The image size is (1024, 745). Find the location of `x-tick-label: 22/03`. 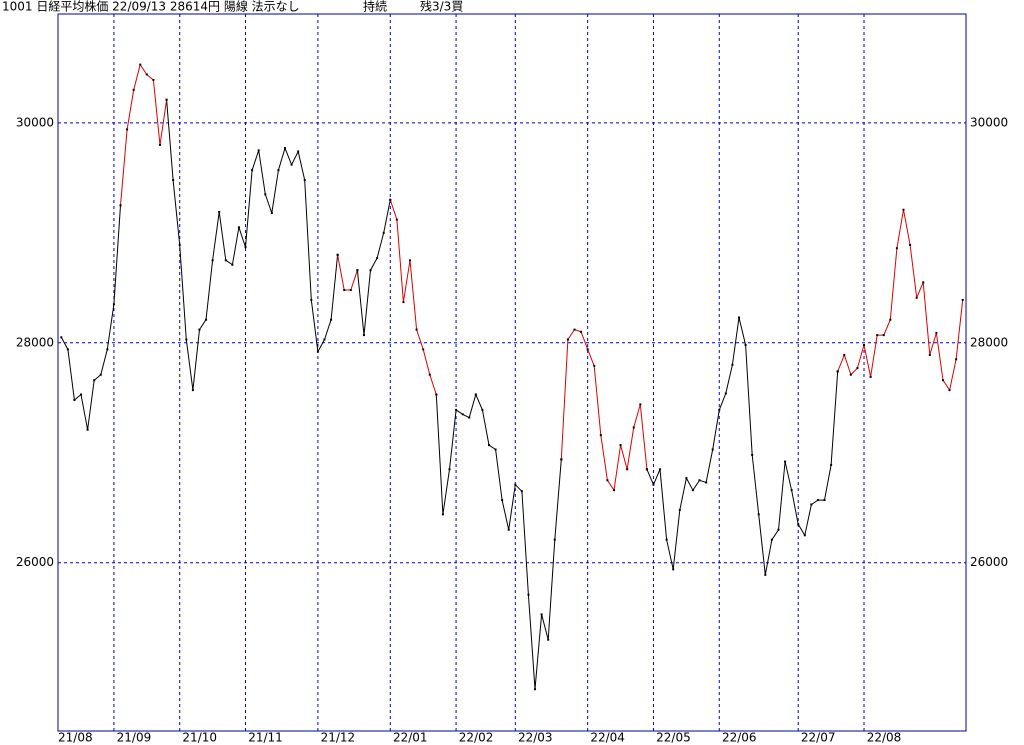

x-tick-label: 22/03 is located at coordinates (535, 738).